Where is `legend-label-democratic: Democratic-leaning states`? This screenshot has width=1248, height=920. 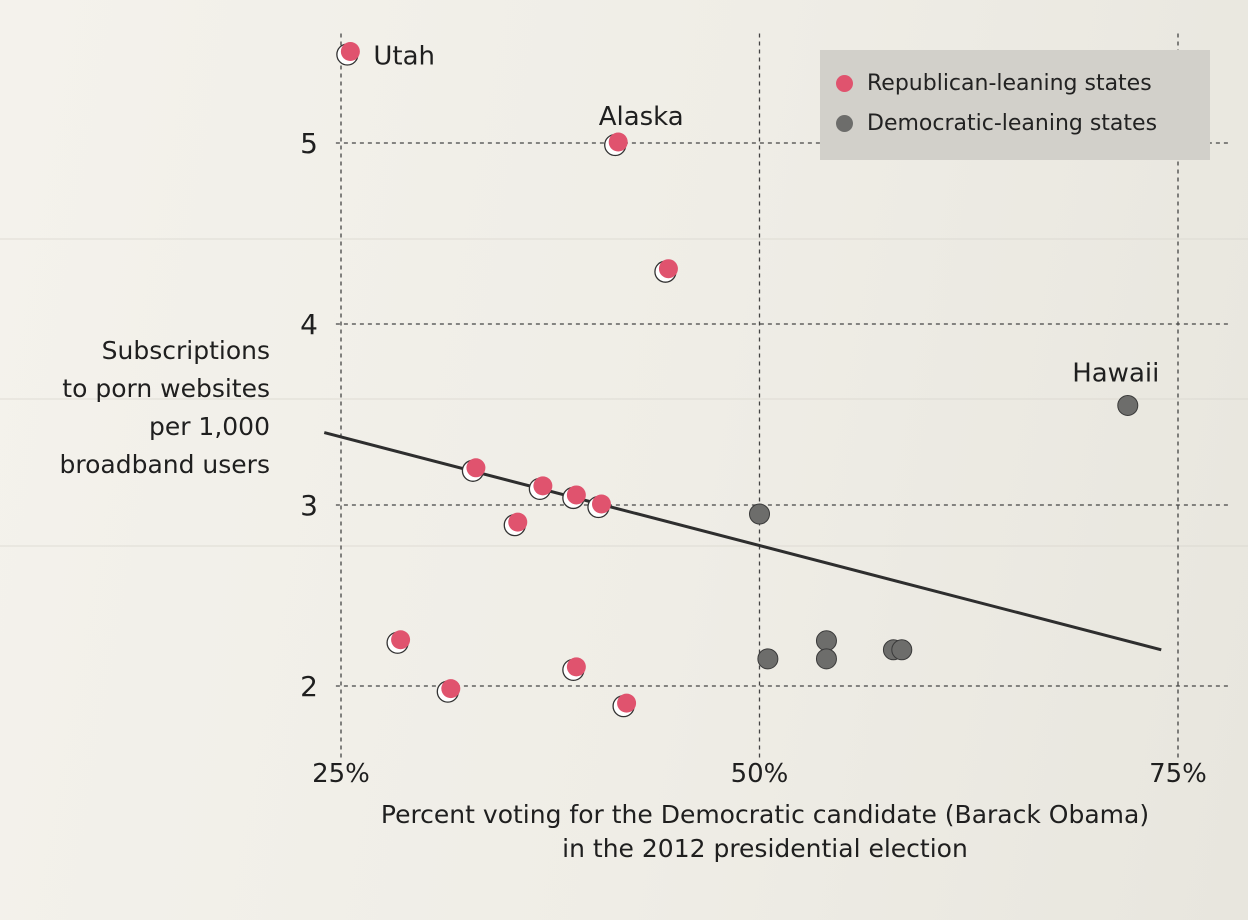
legend-label-democratic: Democratic-leaning states is located at coordinates (1012, 123).